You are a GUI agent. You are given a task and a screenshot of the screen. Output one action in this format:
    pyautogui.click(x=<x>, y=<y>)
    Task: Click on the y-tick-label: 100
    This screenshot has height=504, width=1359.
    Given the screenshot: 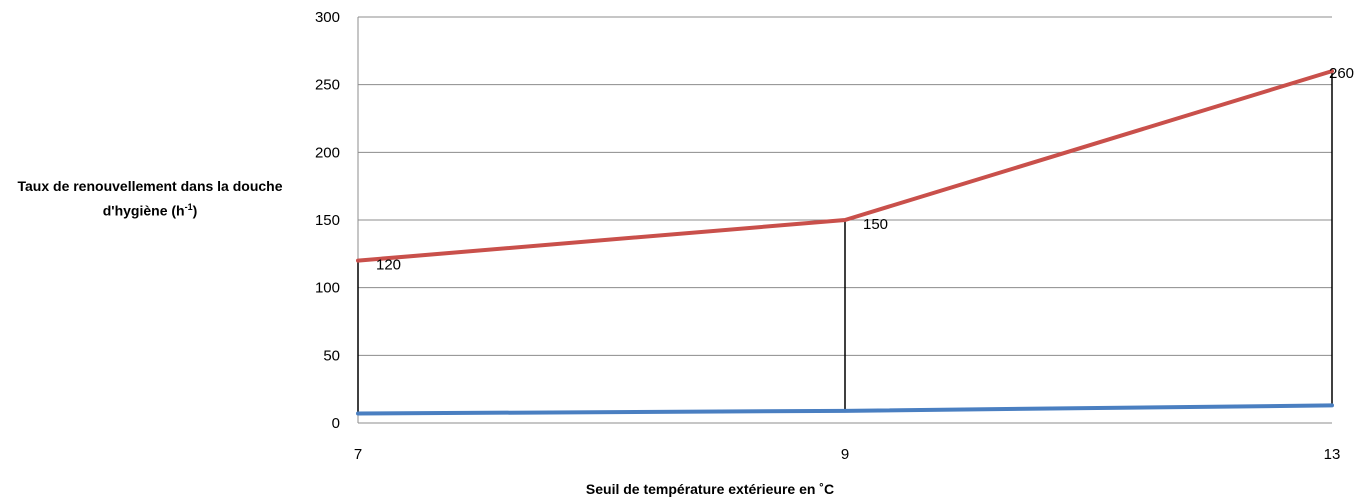 What is the action you would take?
    pyautogui.click(x=327, y=288)
    